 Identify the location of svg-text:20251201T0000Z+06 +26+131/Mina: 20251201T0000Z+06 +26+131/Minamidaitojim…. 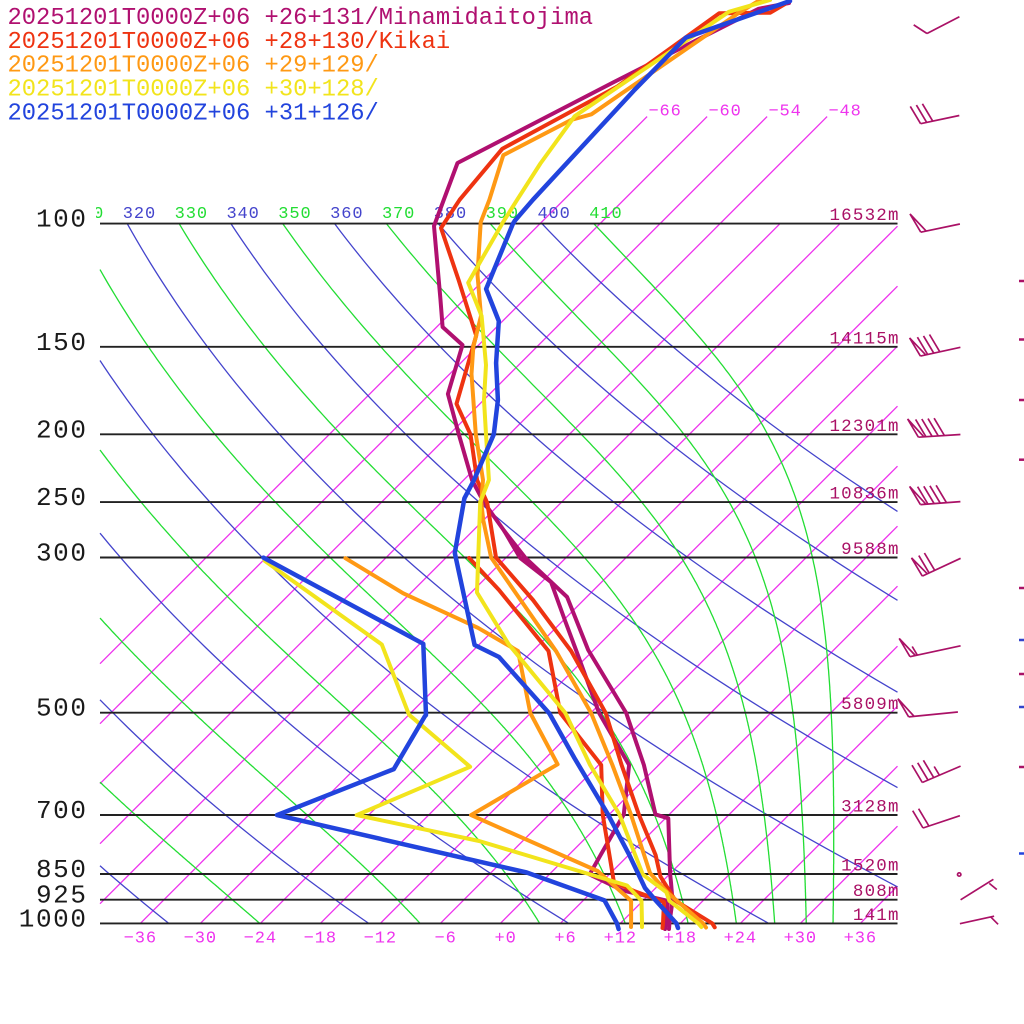
(301, 18).